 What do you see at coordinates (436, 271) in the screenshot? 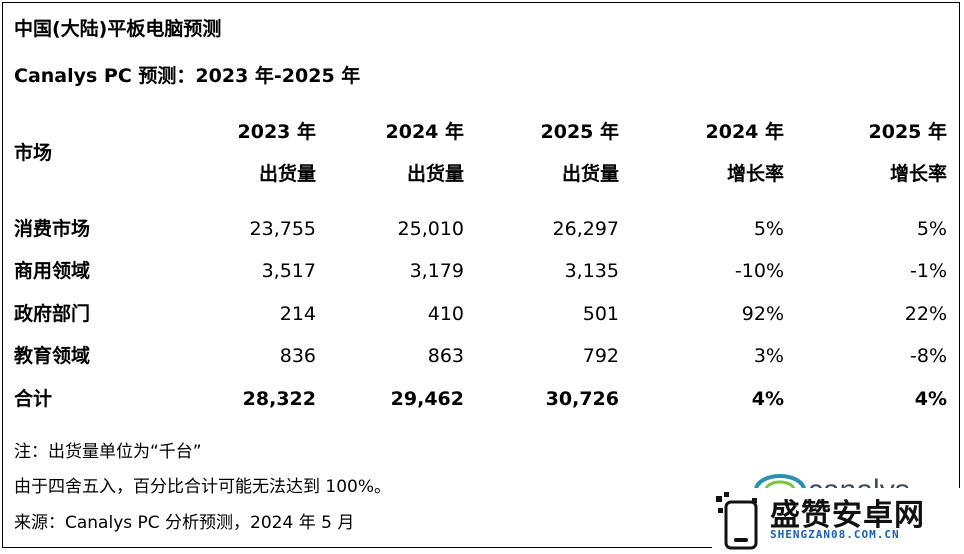
I see `table-cell: 3,179` at bounding box center [436, 271].